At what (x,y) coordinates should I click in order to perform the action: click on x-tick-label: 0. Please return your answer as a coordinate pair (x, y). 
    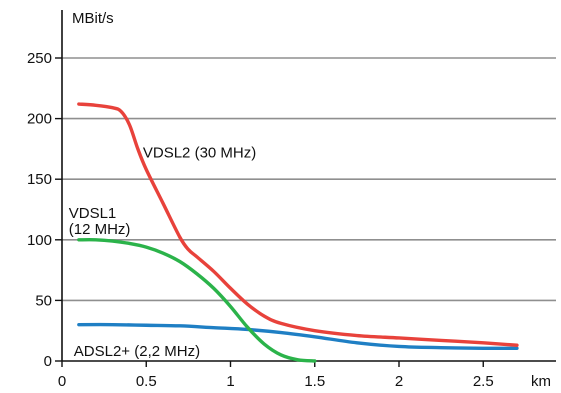
    Looking at the image, I should click on (62, 381).